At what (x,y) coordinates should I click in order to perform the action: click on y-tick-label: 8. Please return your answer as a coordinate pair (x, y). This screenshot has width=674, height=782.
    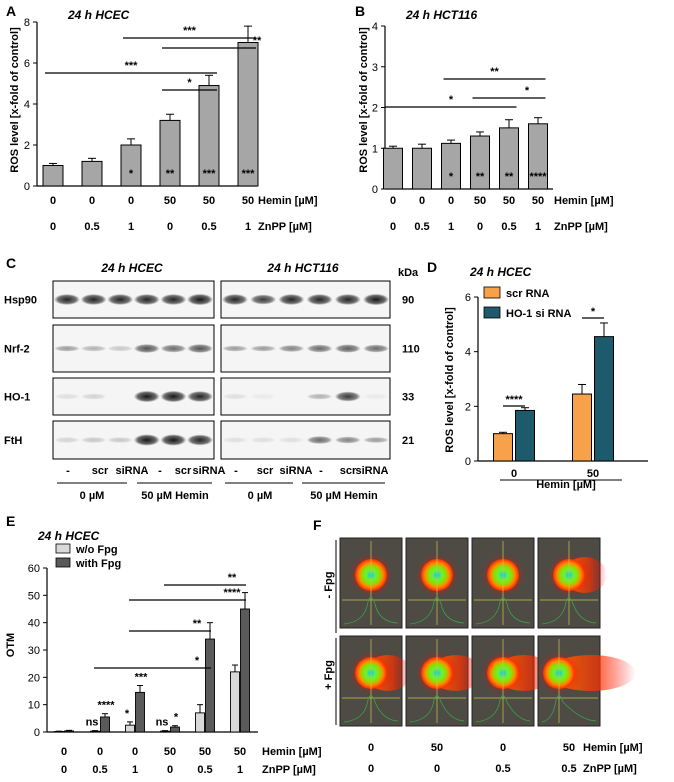
    Looking at the image, I should click on (27, 23).